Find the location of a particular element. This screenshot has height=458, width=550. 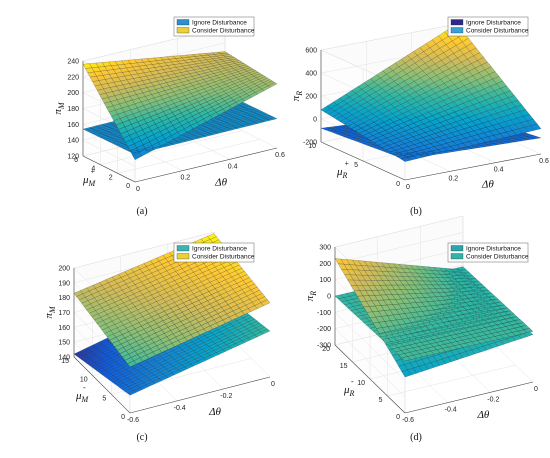

z-tick-label: 300 is located at coordinates (325, 248).